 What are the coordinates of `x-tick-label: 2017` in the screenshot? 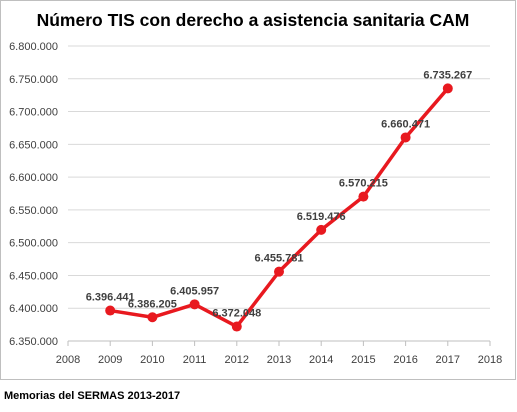 It's located at (448, 360).